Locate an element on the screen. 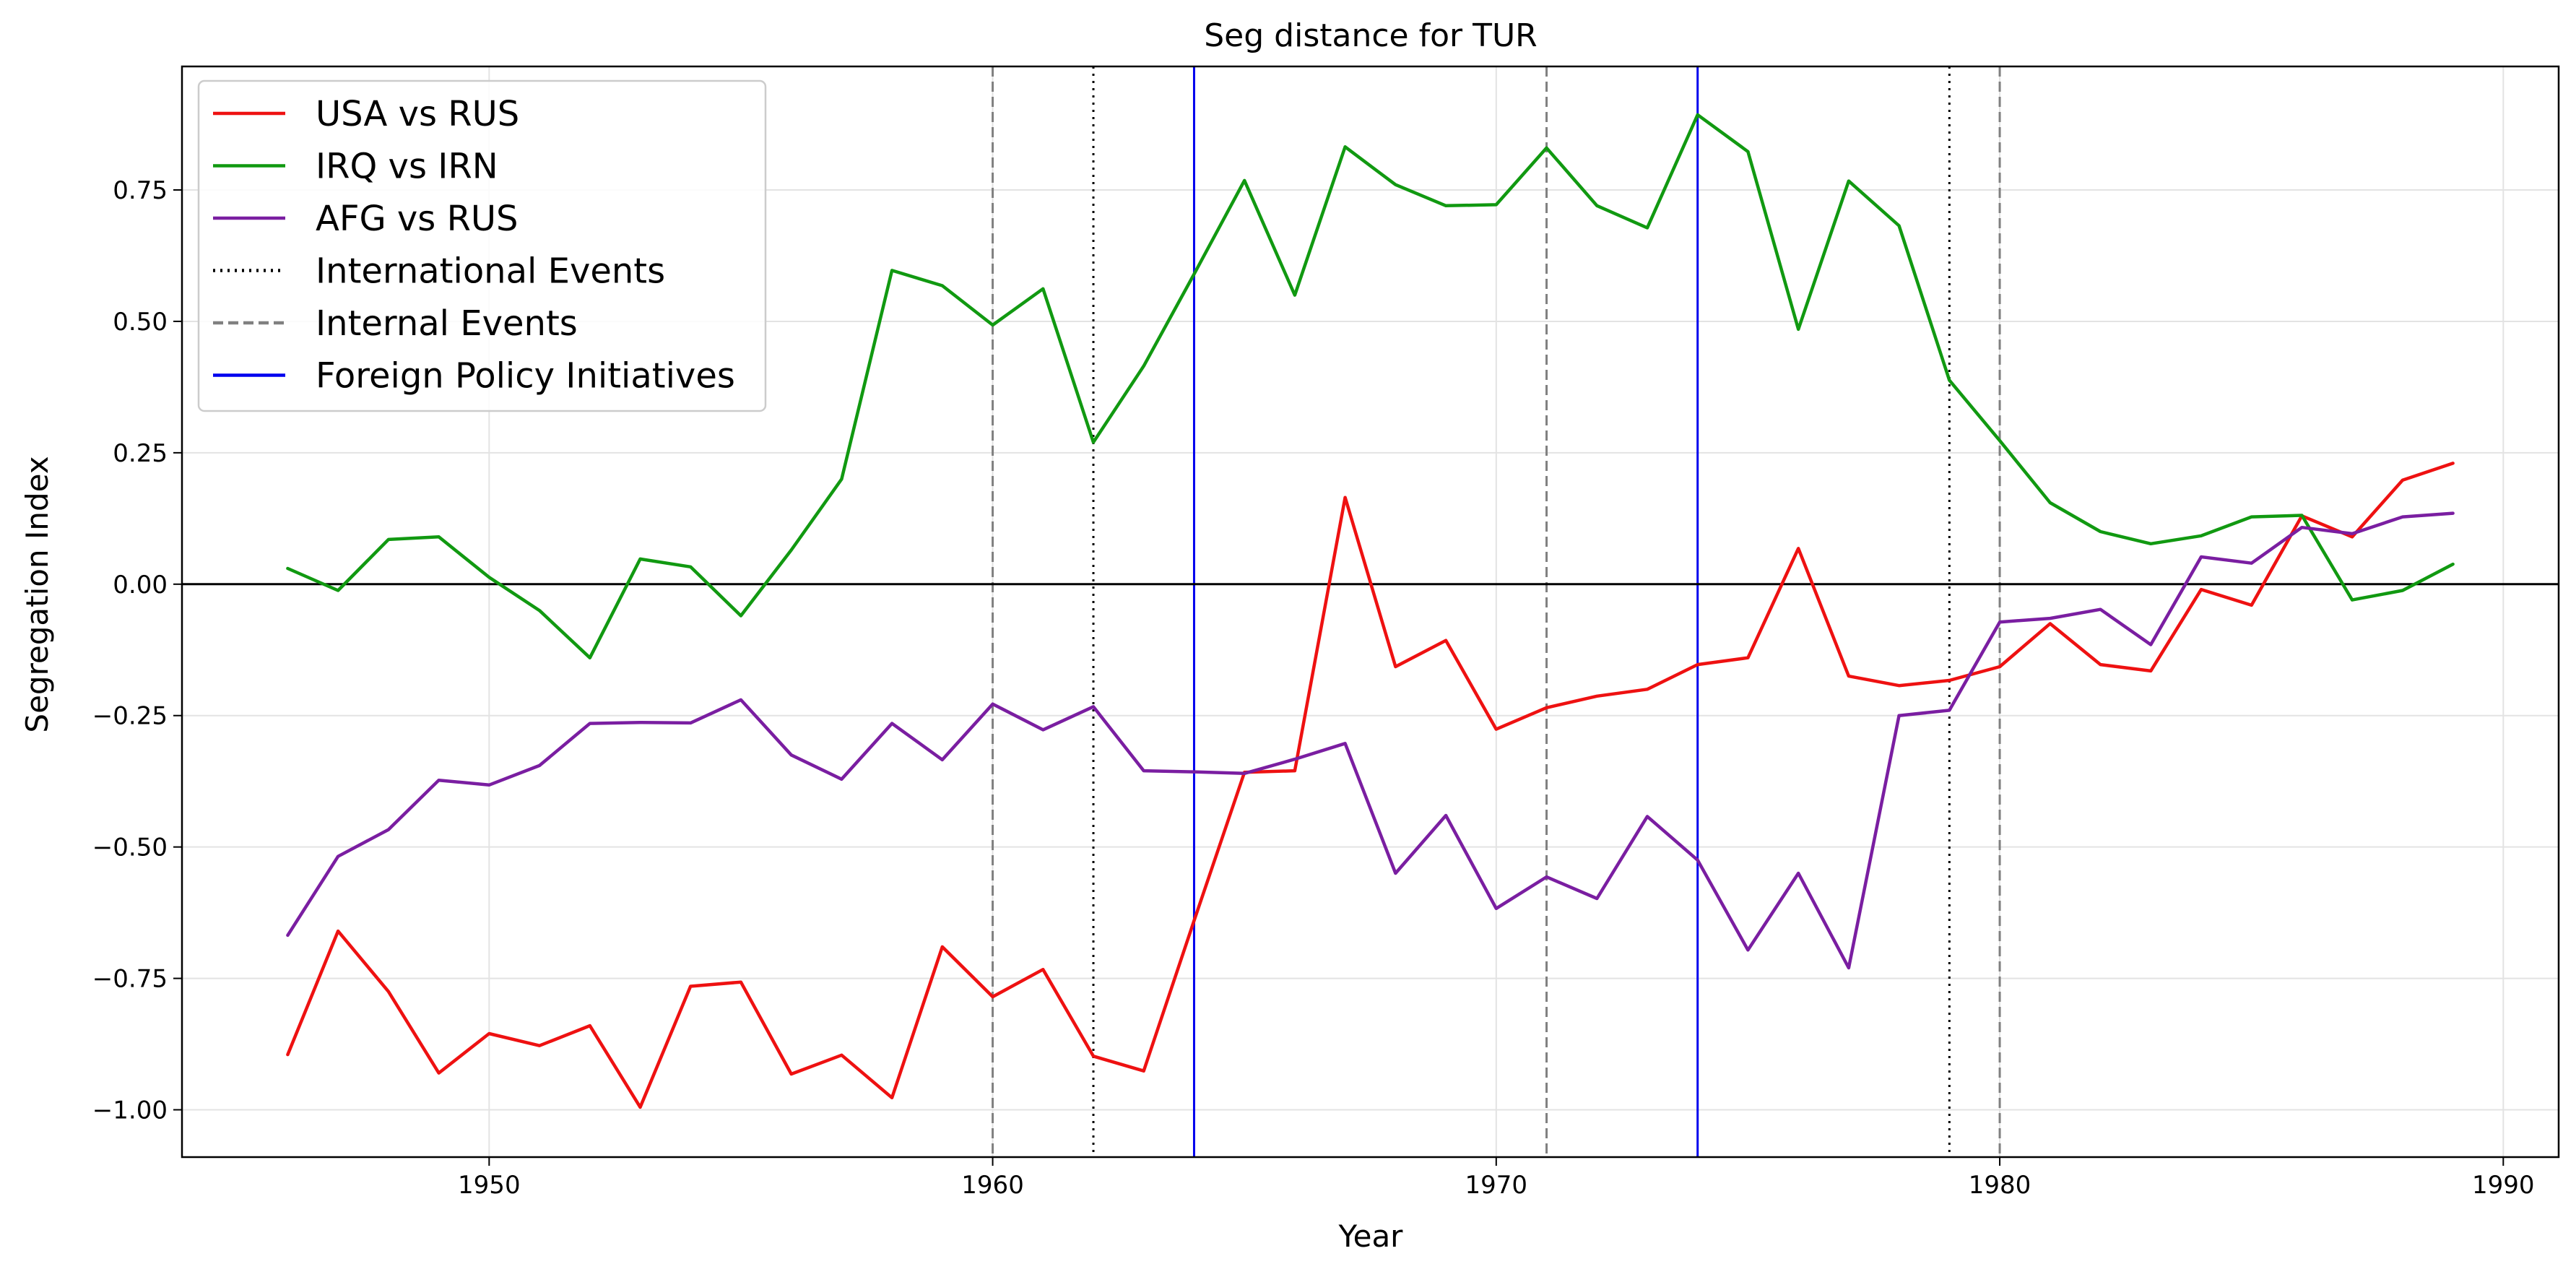  x-tick-label: 1990 is located at coordinates (2503, 1185).